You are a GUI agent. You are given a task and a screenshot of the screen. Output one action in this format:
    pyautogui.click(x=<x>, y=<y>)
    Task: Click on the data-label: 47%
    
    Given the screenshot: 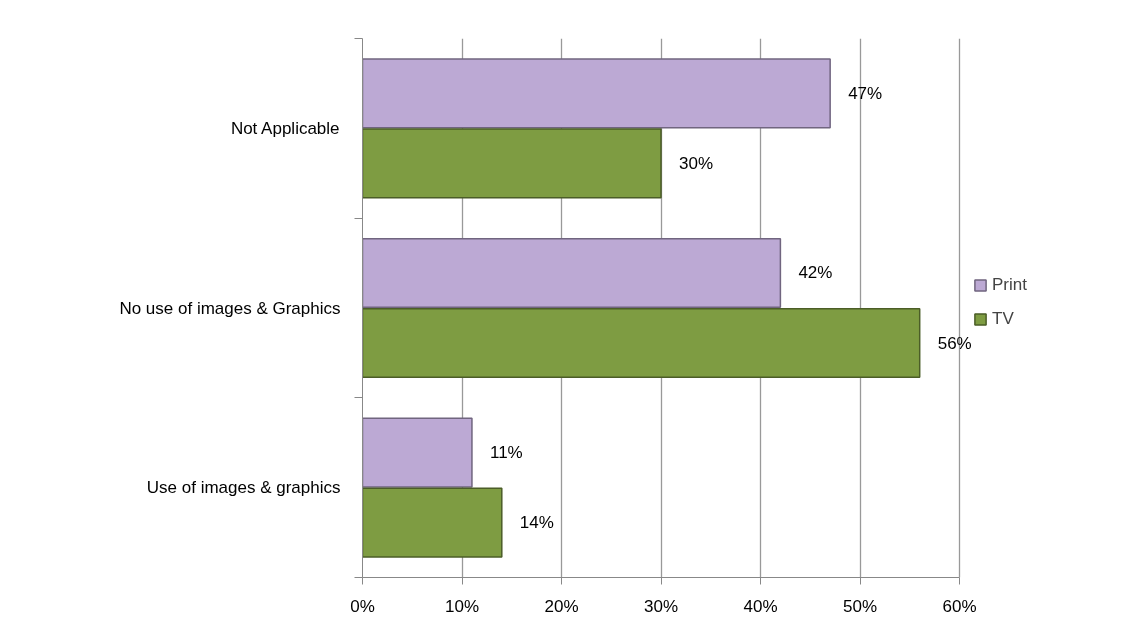 What is the action you would take?
    pyautogui.click(x=865, y=93)
    